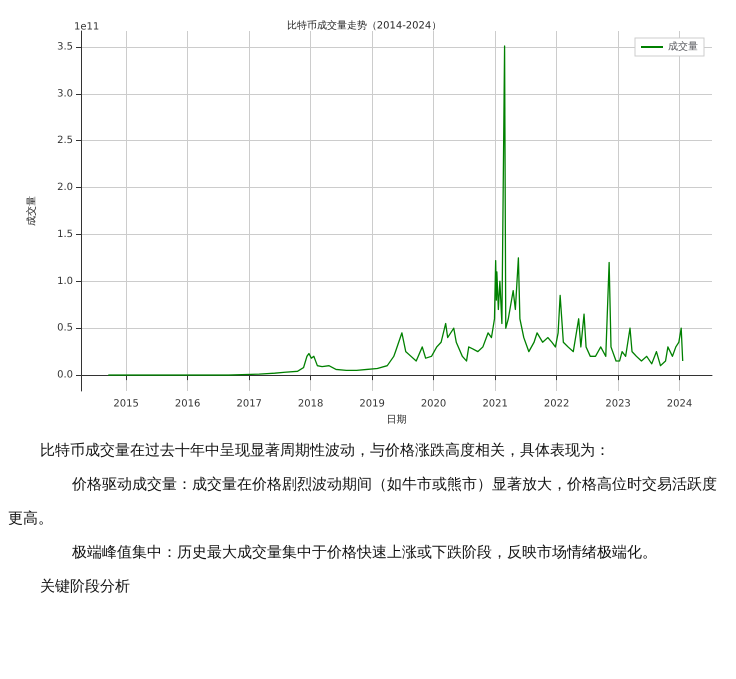  Describe the element at coordinates (65, 46) in the screenshot. I see `y-tick-label: 3.5` at that location.